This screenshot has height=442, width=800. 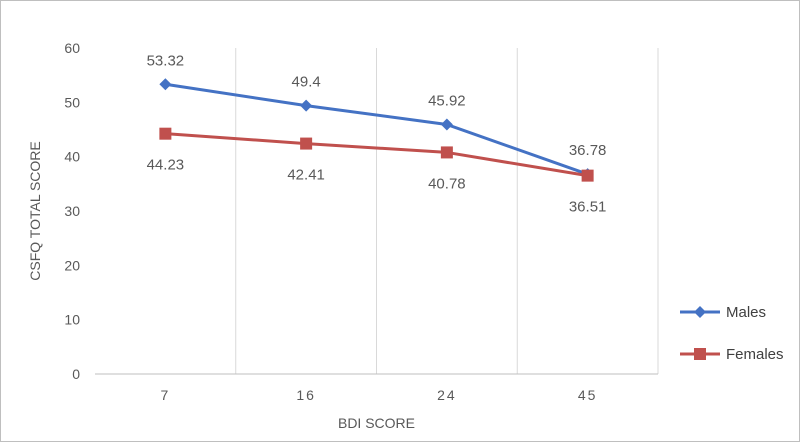 I want to click on y-tick-label: 30, so click(x=72, y=211).